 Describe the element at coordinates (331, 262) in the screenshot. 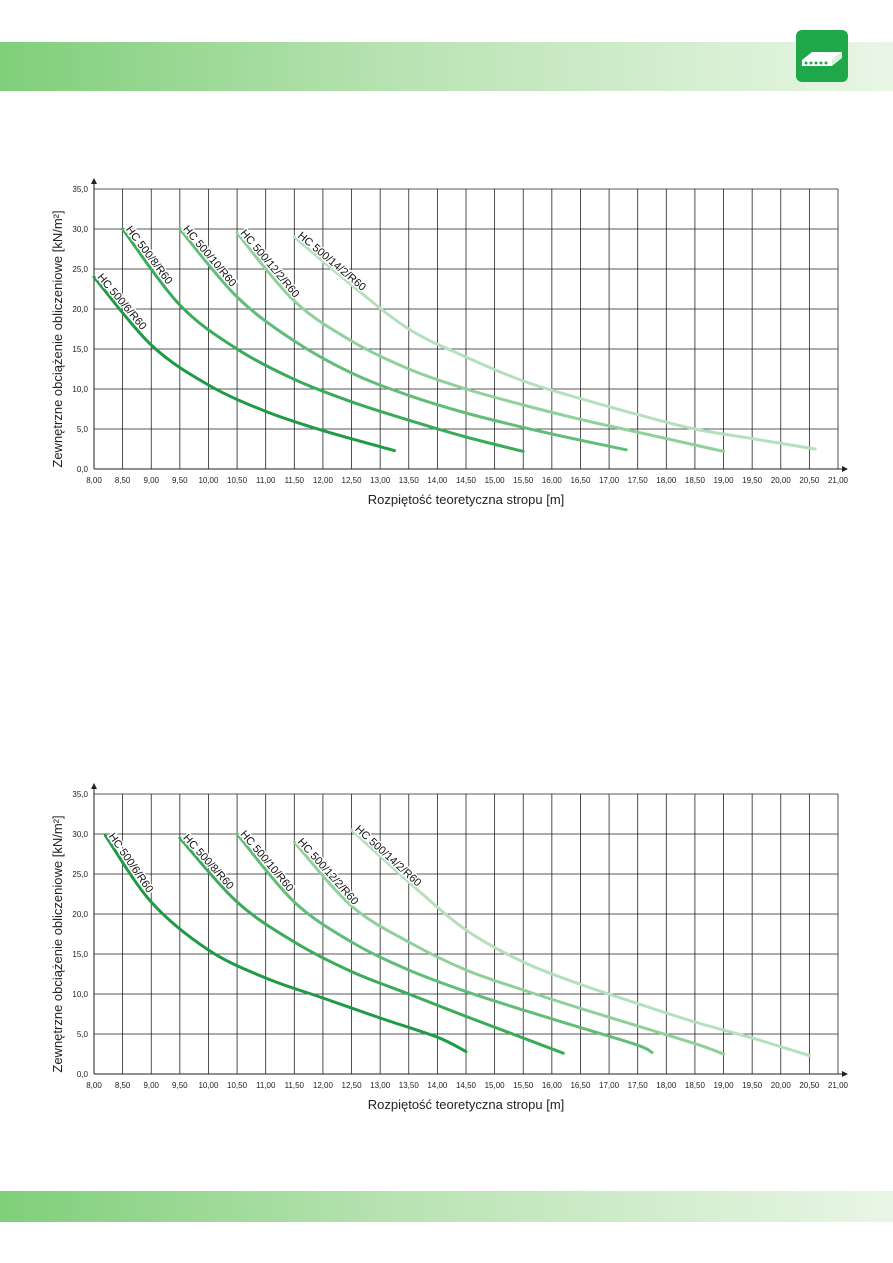

I see `series-label: HC 500/14/2/R60` at that location.